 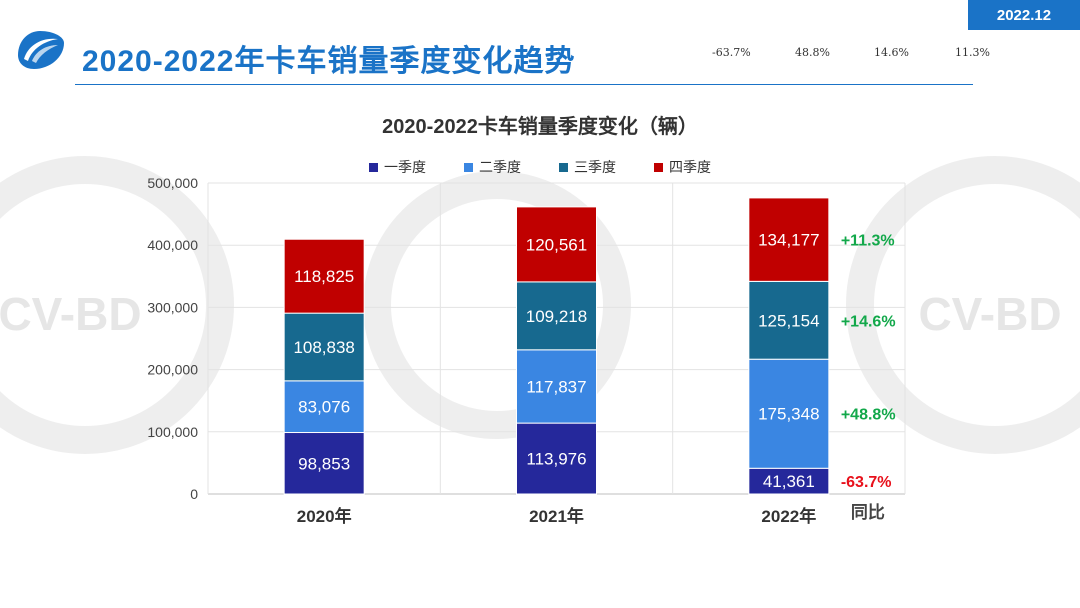 What do you see at coordinates (524, 84) in the screenshot?
I see `title-divider` at bounding box center [524, 84].